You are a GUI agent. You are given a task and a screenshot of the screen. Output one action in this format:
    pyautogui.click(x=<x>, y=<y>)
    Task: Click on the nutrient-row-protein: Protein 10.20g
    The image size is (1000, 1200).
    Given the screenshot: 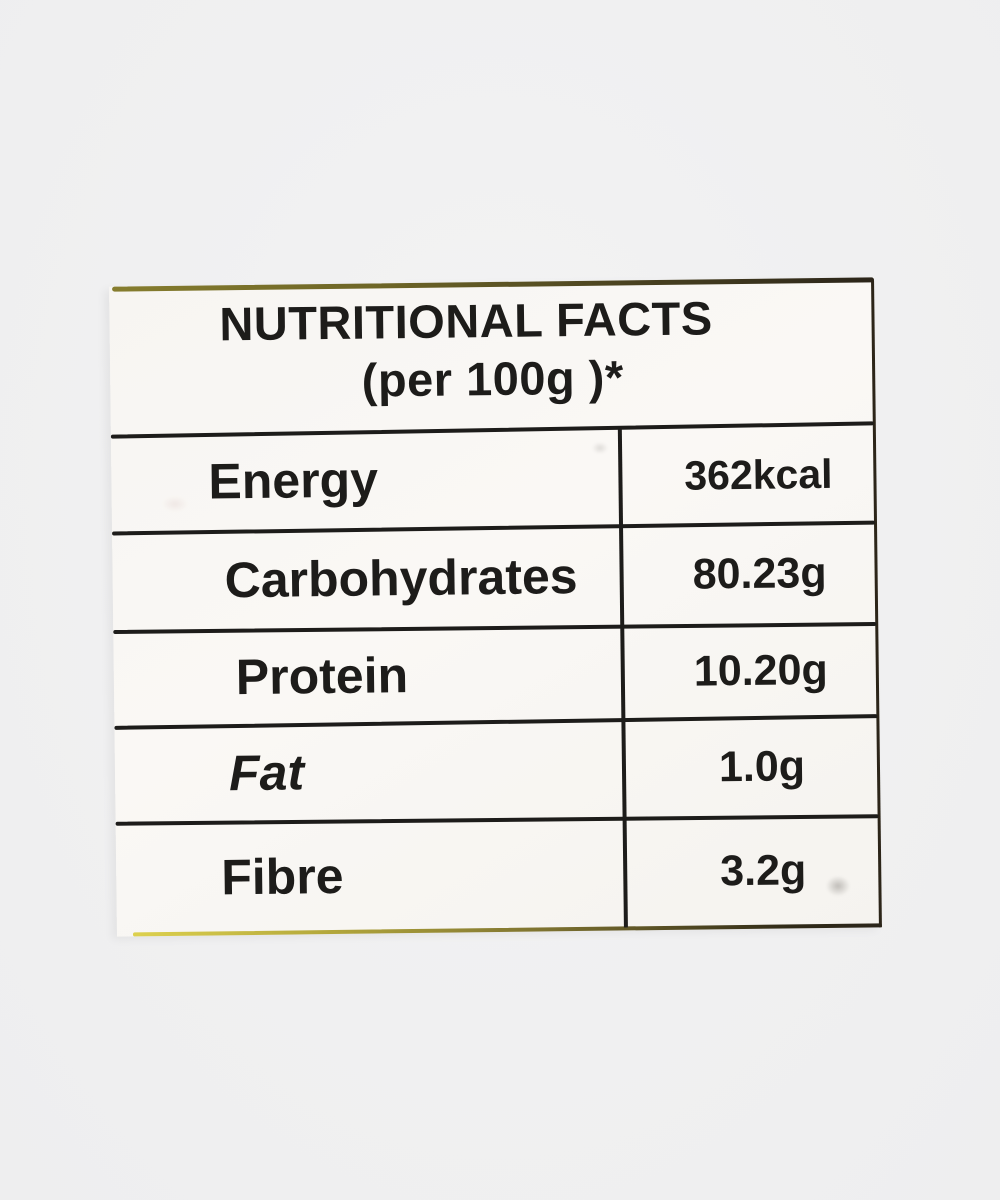 What is the action you would take?
    pyautogui.click(x=496, y=673)
    